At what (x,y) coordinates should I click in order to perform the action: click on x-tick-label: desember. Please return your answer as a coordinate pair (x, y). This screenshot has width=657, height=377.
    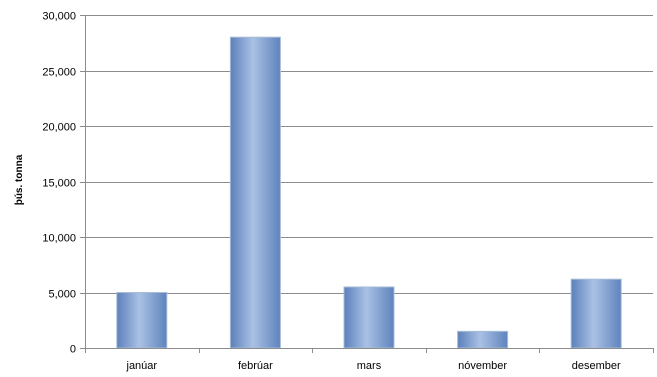
    Looking at the image, I should click on (596, 366).